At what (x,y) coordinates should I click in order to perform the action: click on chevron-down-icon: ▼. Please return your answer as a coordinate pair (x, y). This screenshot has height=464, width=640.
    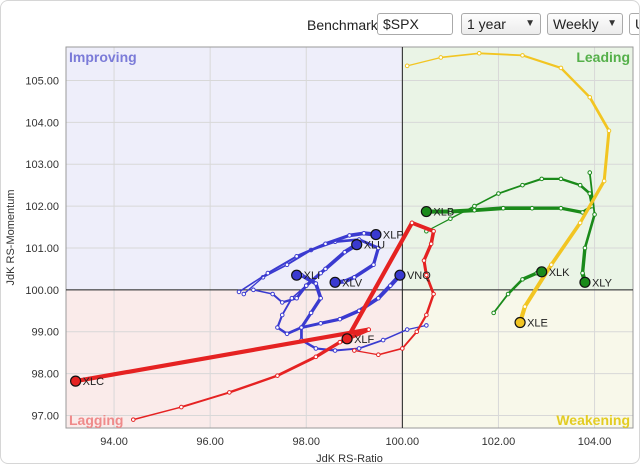
    Looking at the image, I should click on (530, 23).